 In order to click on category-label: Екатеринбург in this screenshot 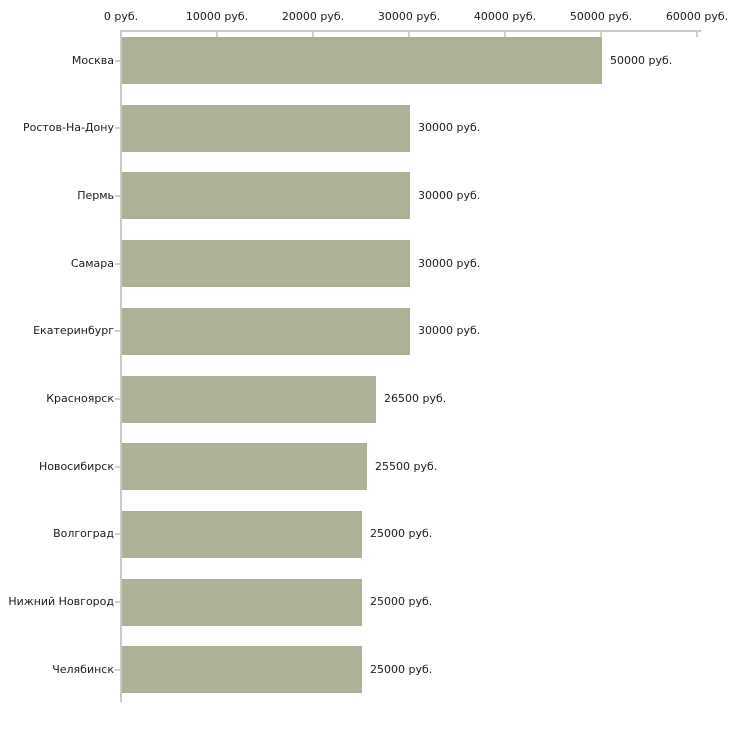, I will do `click(73, 330)`.